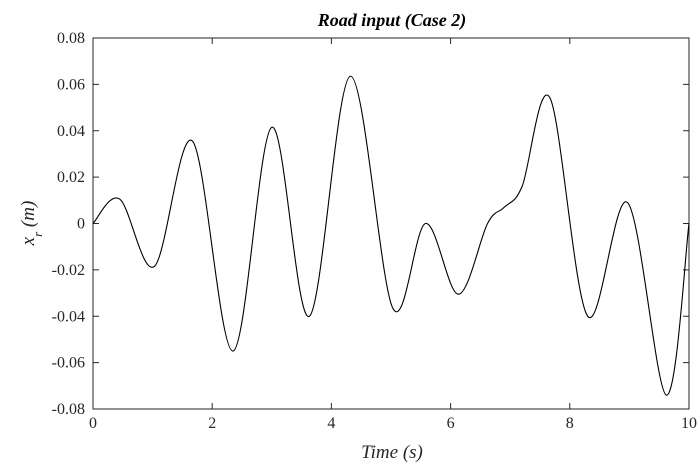 This screenshot has width=699, height=466. I want to click on x-tick-label: 8, so click(570, 423).